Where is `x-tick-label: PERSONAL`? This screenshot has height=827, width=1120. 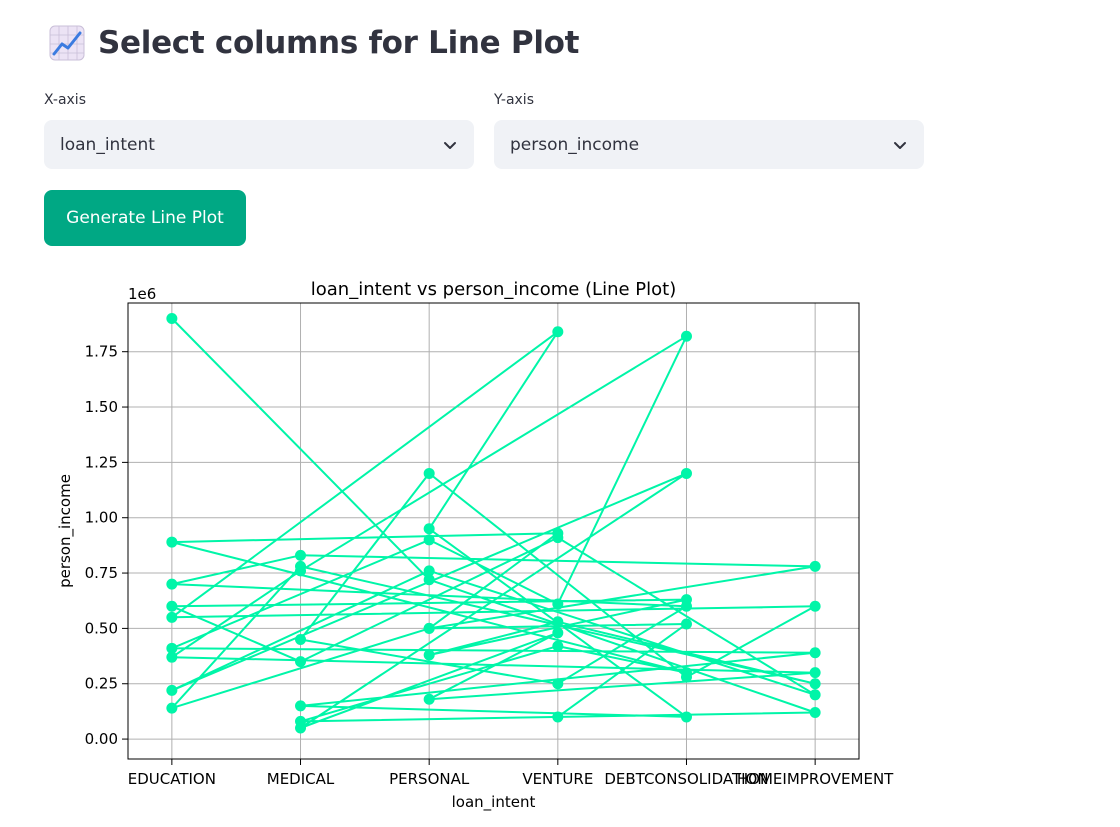 x-tick-label: PERSONAL is located at coordinates (429, 779).